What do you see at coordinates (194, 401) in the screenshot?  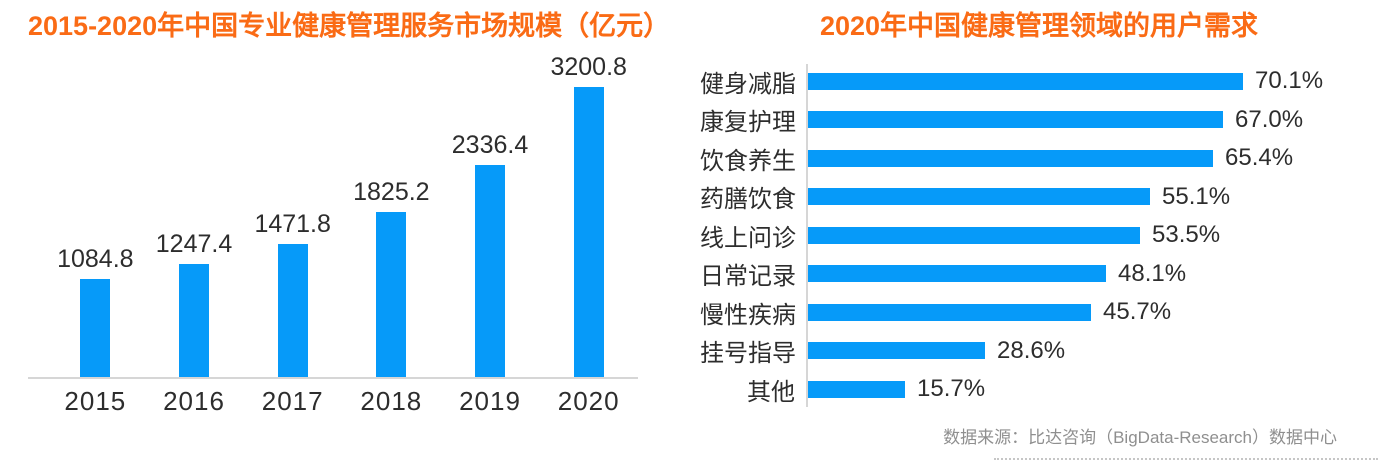 I see `year-axis-label: 2016` at bounding box center [194, 401].